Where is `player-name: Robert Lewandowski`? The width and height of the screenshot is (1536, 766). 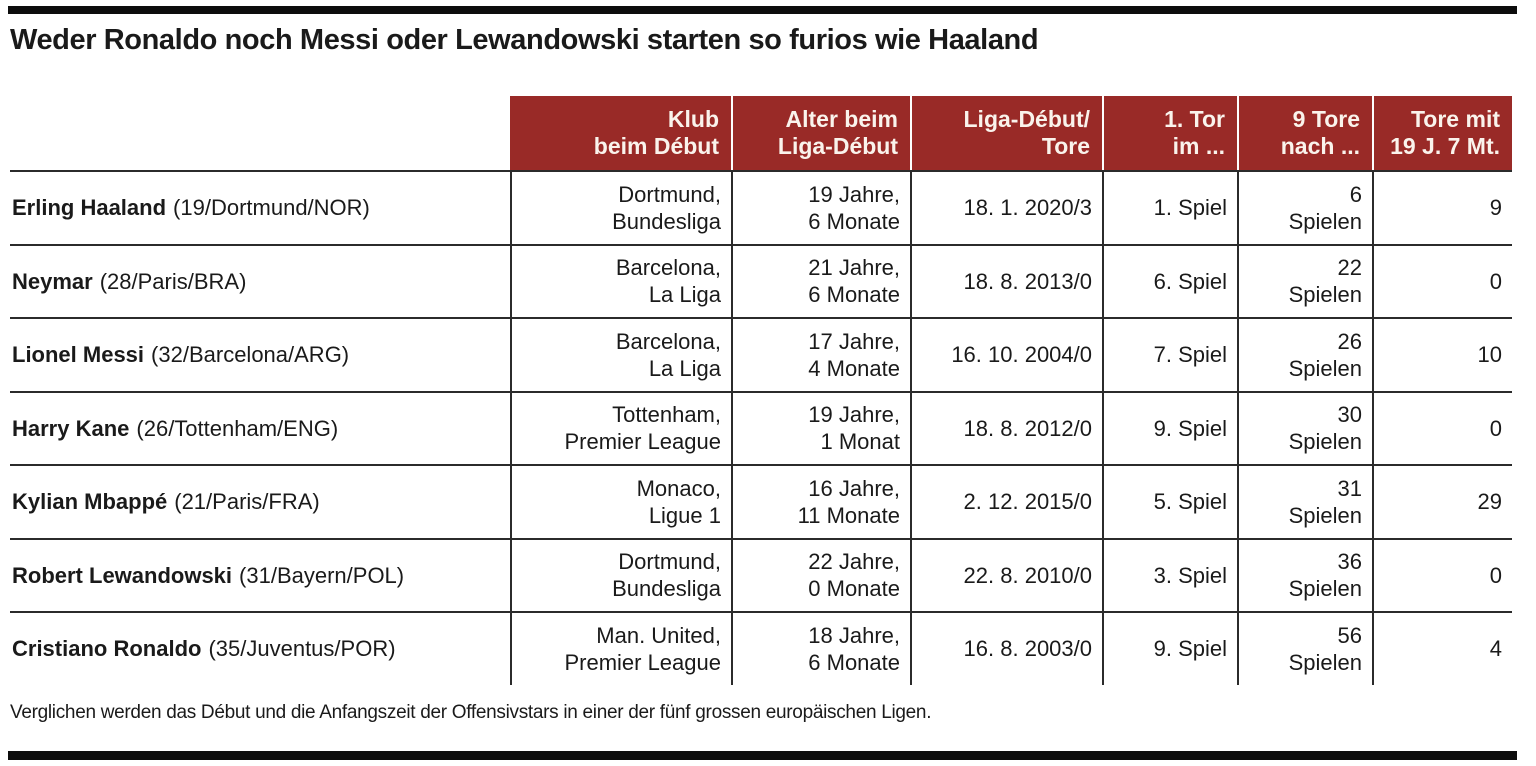
player-name: Robert Lewandowski is located at coordinates (122, 575).